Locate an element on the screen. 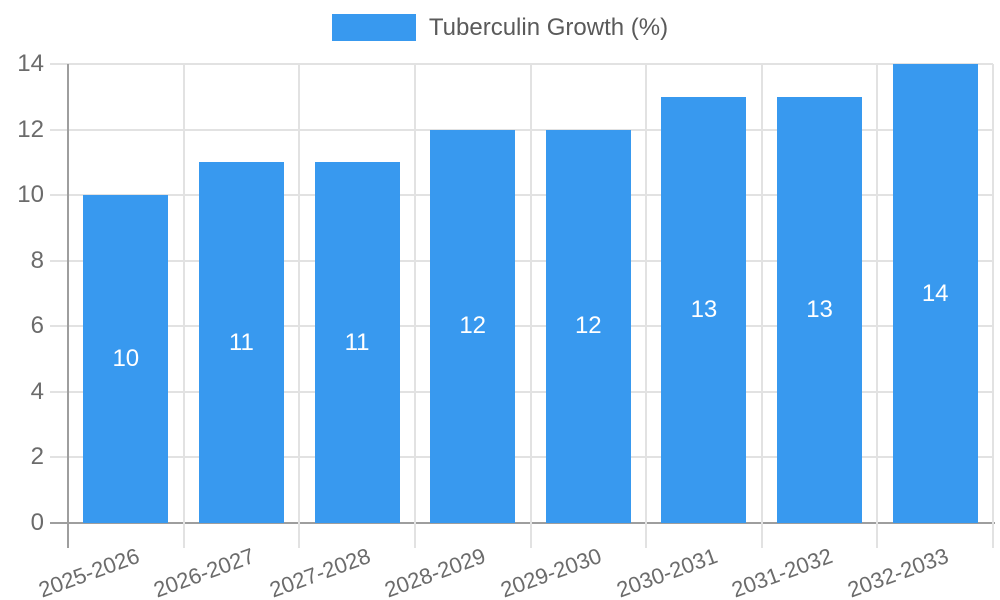  x-axis-tick-label: 2032-2033 is located at coordinates (898, 571).